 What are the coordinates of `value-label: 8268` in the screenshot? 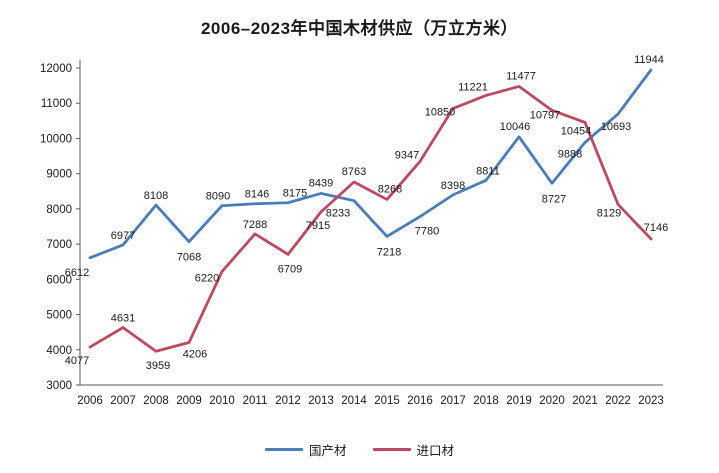 It's located at (390, 189).